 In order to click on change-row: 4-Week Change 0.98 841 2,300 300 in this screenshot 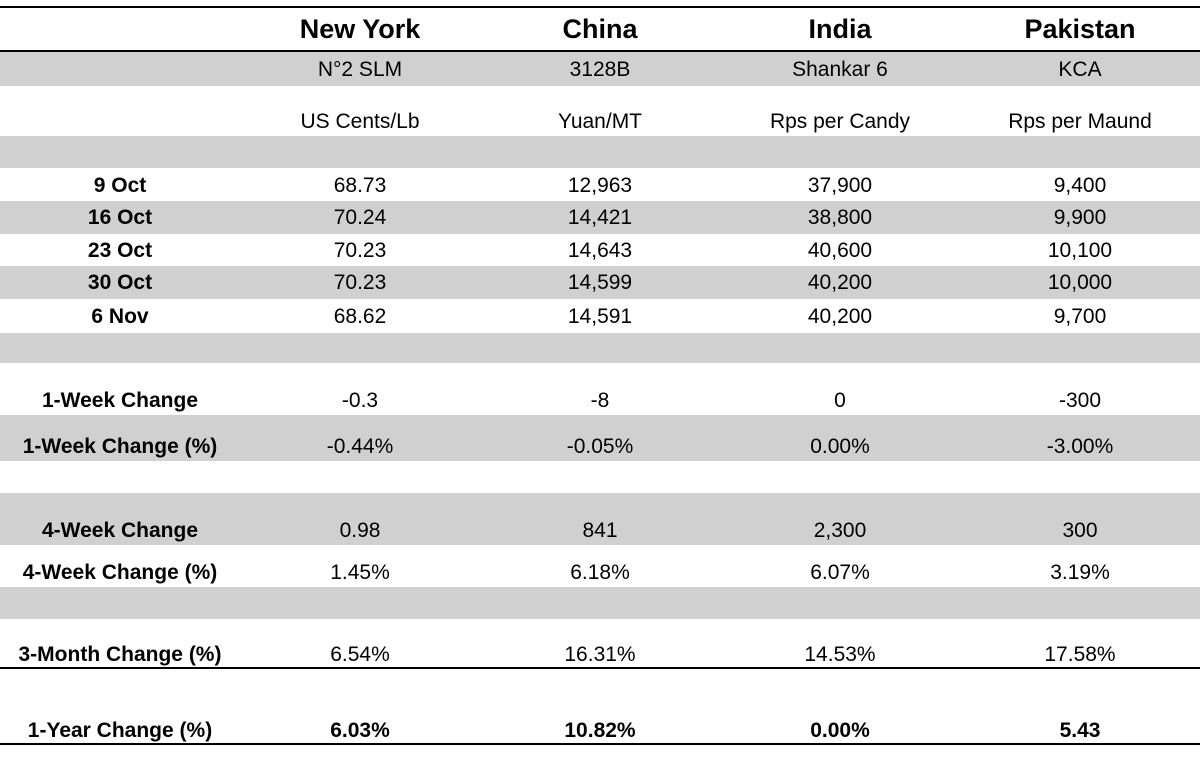, I will do `click(600, 519)`.